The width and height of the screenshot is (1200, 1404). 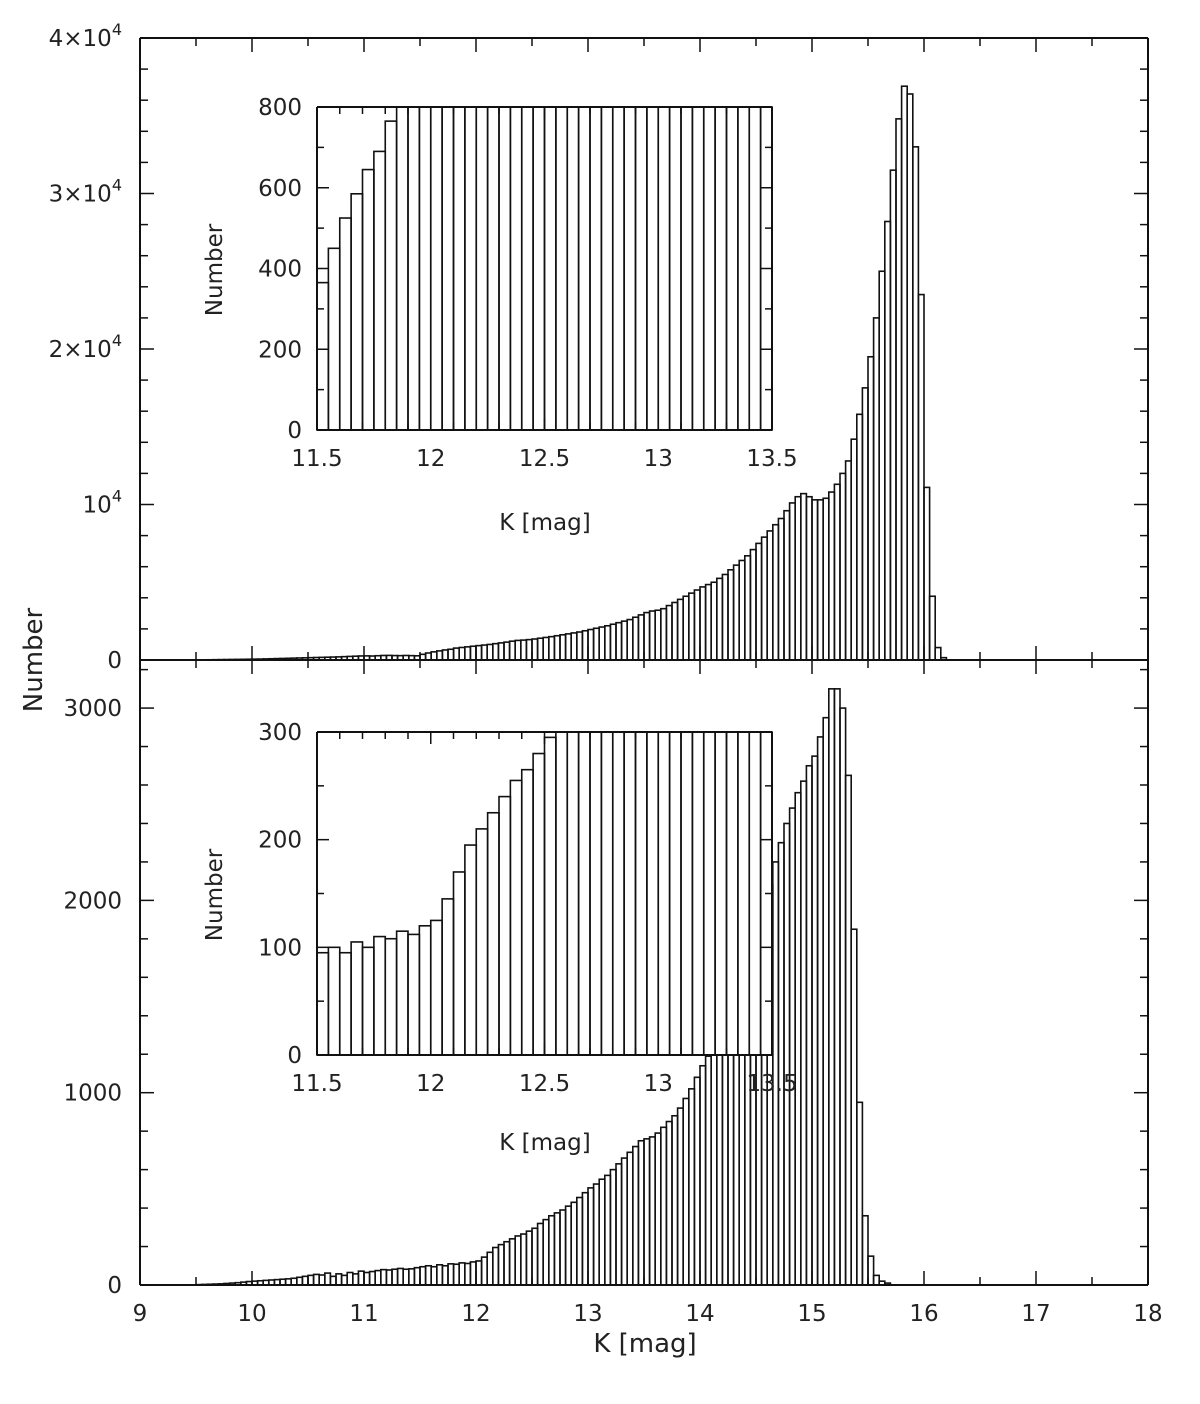 What do you see at coordinates (430, 1084) in the screenshot?
I see `bottom-inset-x-tick-label: 12` at bounding box center [430, 1084].